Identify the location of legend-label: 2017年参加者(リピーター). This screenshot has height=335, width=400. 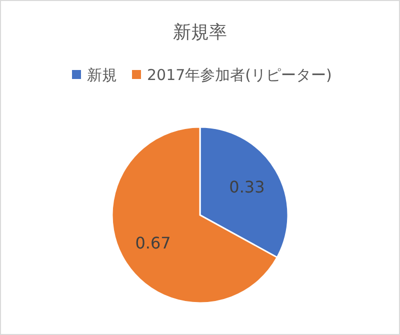
(239, 75).